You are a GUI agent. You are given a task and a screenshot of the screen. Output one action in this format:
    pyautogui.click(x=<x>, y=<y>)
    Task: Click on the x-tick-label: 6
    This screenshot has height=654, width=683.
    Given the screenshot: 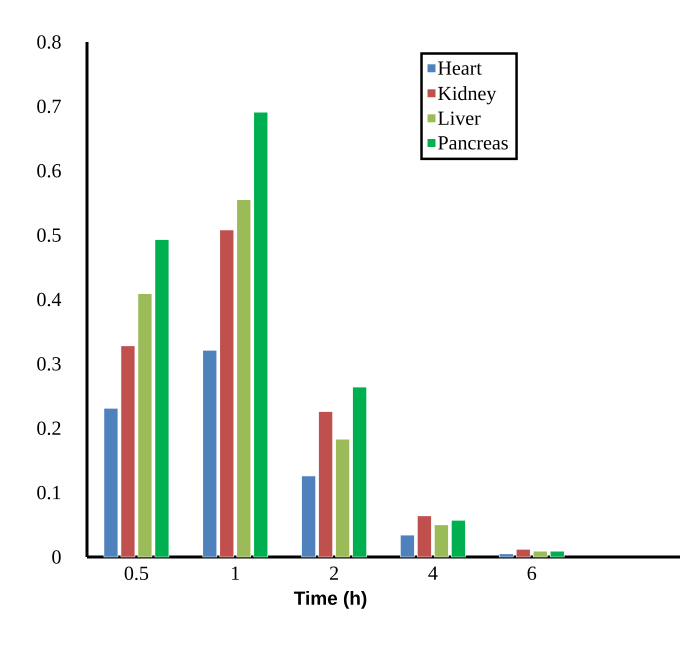 What is the action you would take?
    pyautogui.click(x=532, y=573)
    